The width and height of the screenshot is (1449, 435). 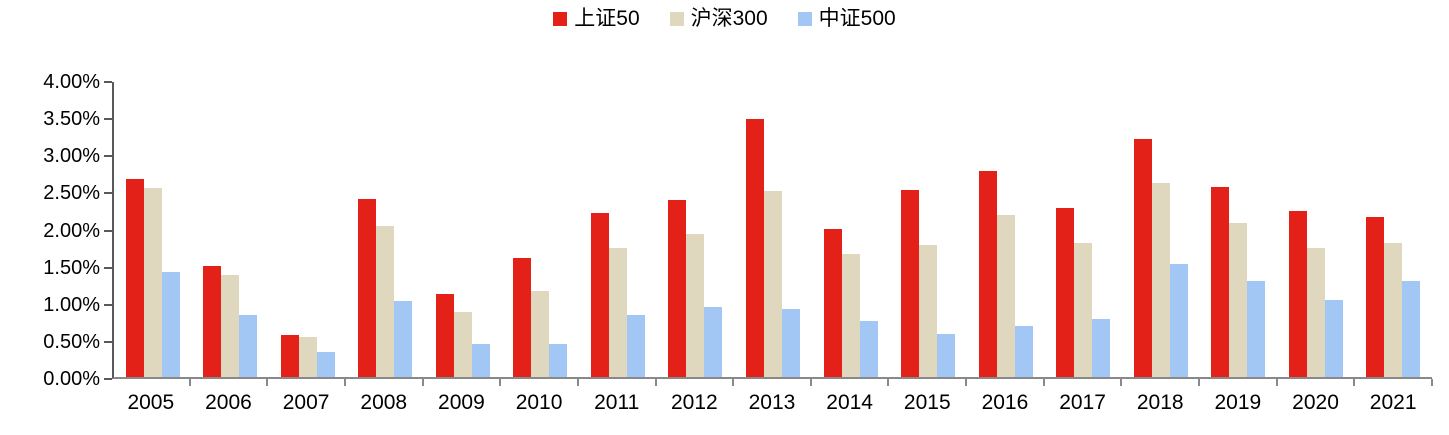 What do you see at coordinates (599, 294) in the screenshot?
I see `bar-上证50-2011` at bounding box center [599, 294].